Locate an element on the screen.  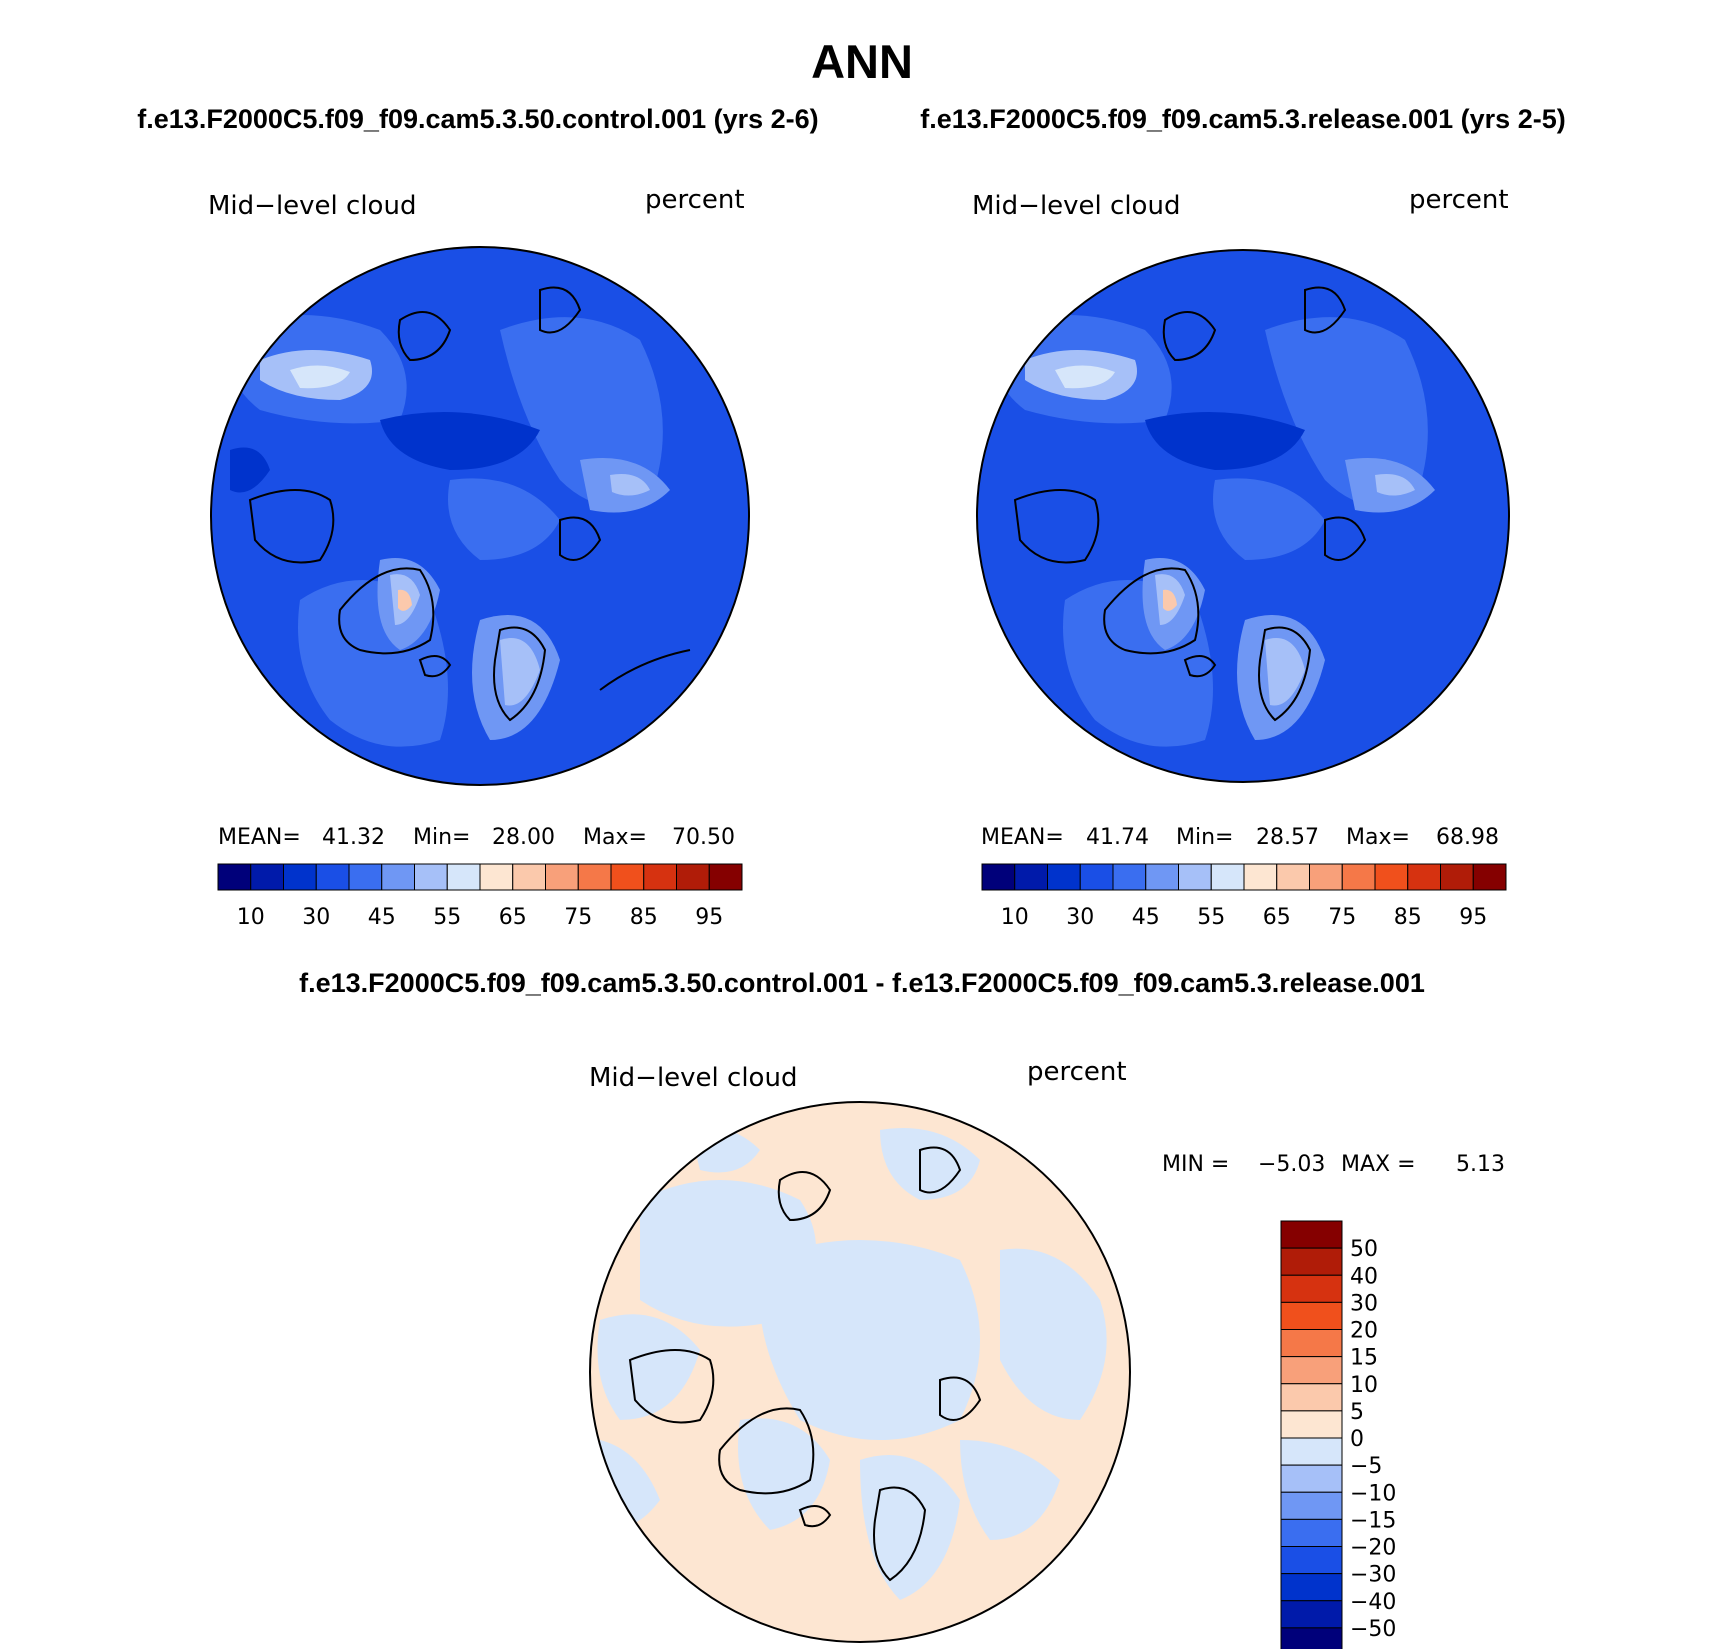
diff-colorbar-tick-label: 5 is located at coordinates (1357, 1412).